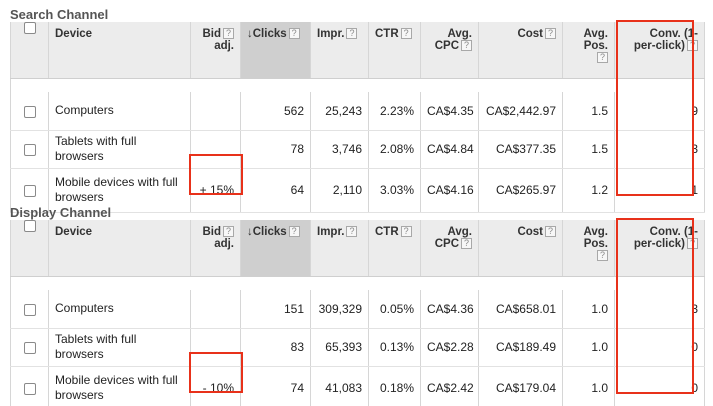  Describe the element at coordinates (449, 149) in the screenshot. I see `avg-cpc-cell: CA$4.84` at that location.